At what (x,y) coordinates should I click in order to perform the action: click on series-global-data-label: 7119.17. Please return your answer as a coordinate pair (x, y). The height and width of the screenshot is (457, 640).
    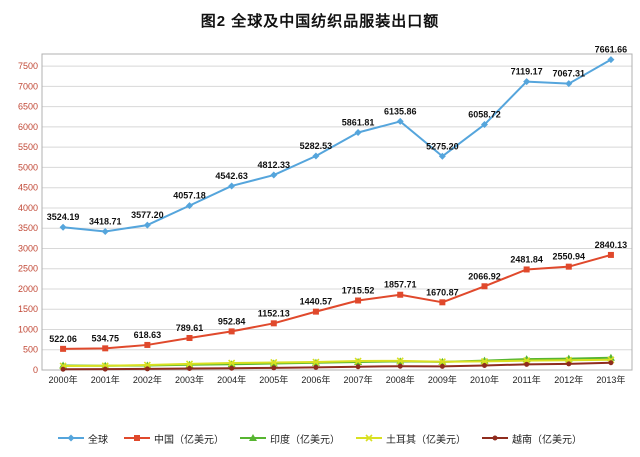
    Looking at the image, I should click on (527, 72).